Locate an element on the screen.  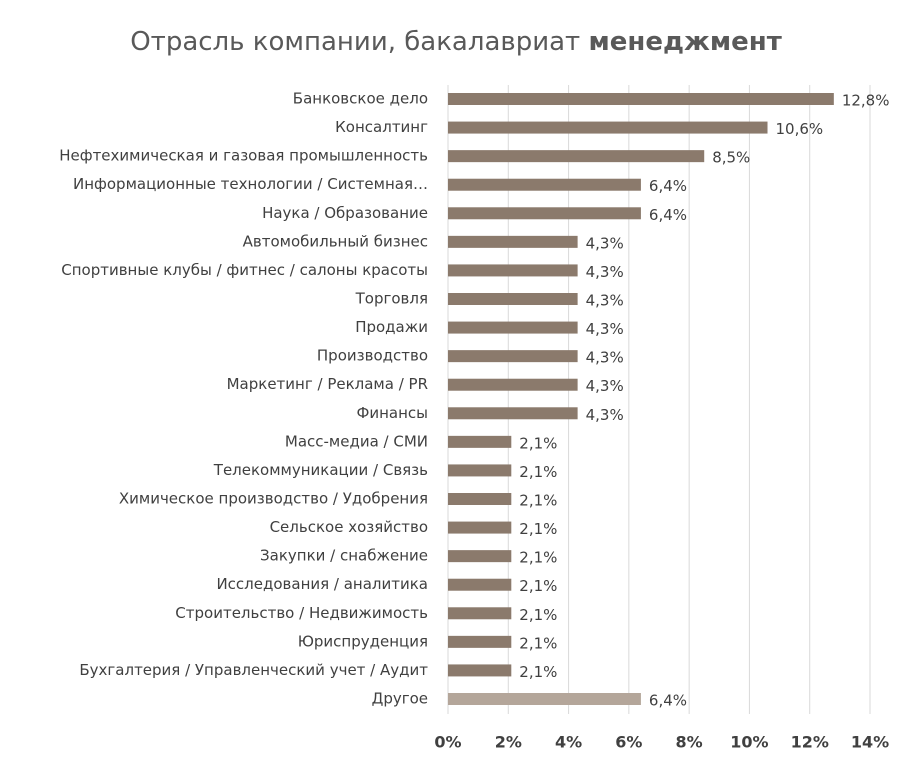
value-label: 12,8% is located at coordinates (866, 101).